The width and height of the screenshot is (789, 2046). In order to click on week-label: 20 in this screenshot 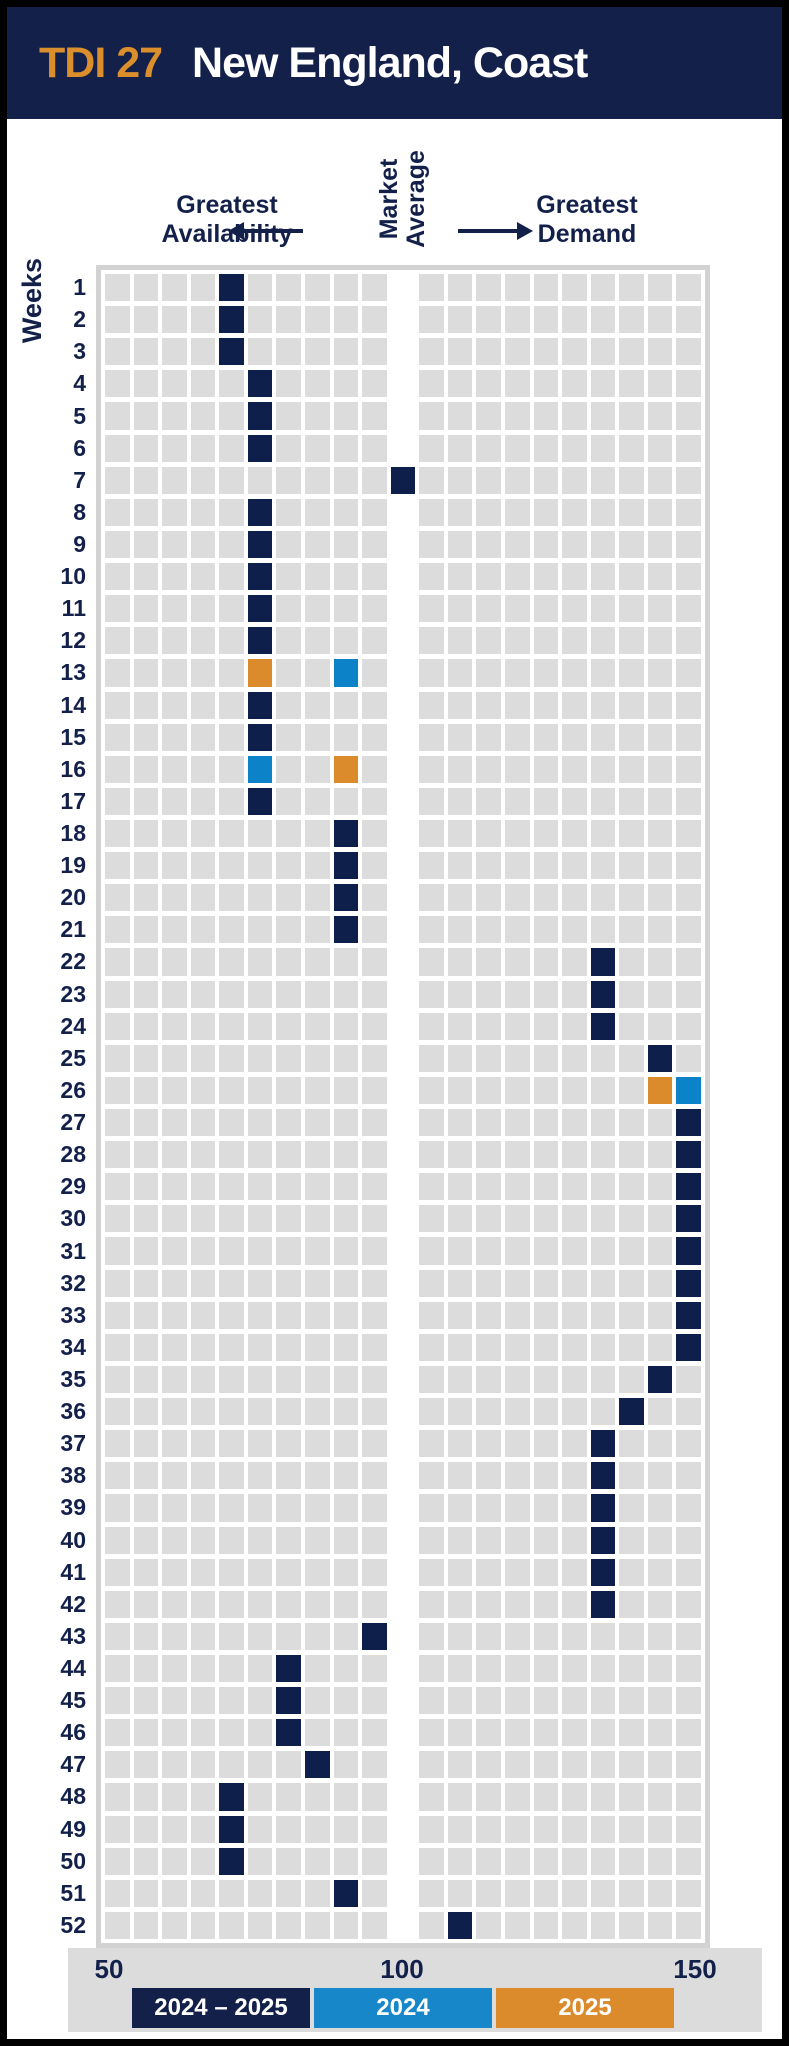, I will do `click(73, 897)`.